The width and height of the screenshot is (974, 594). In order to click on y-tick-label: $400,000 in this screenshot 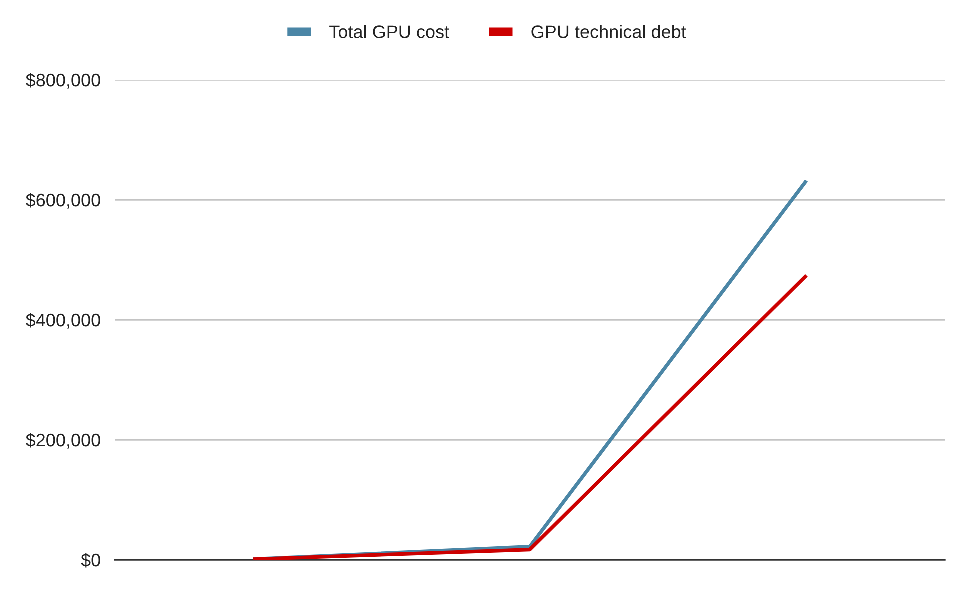, I will do `click(63, 321)`.